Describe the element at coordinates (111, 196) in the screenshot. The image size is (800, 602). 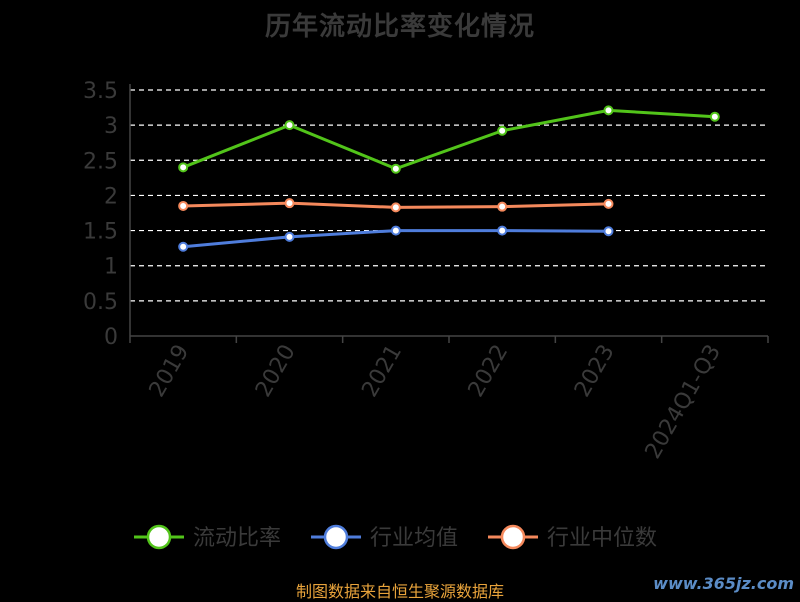
I see `y-tick-label: 2` at that location.